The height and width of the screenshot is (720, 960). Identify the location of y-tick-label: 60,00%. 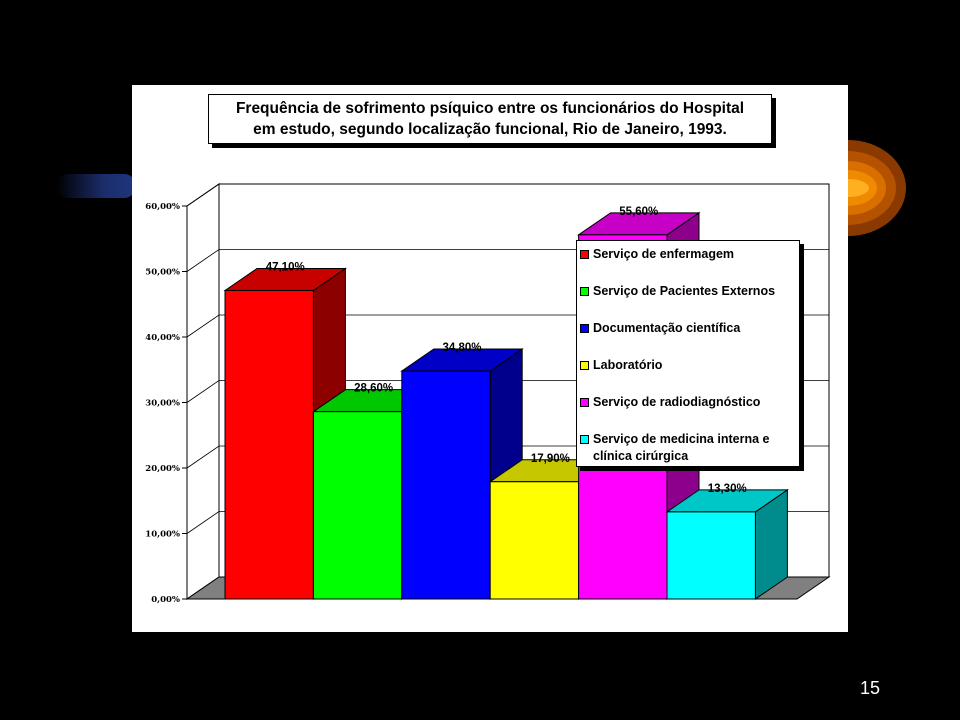
(162, 207).